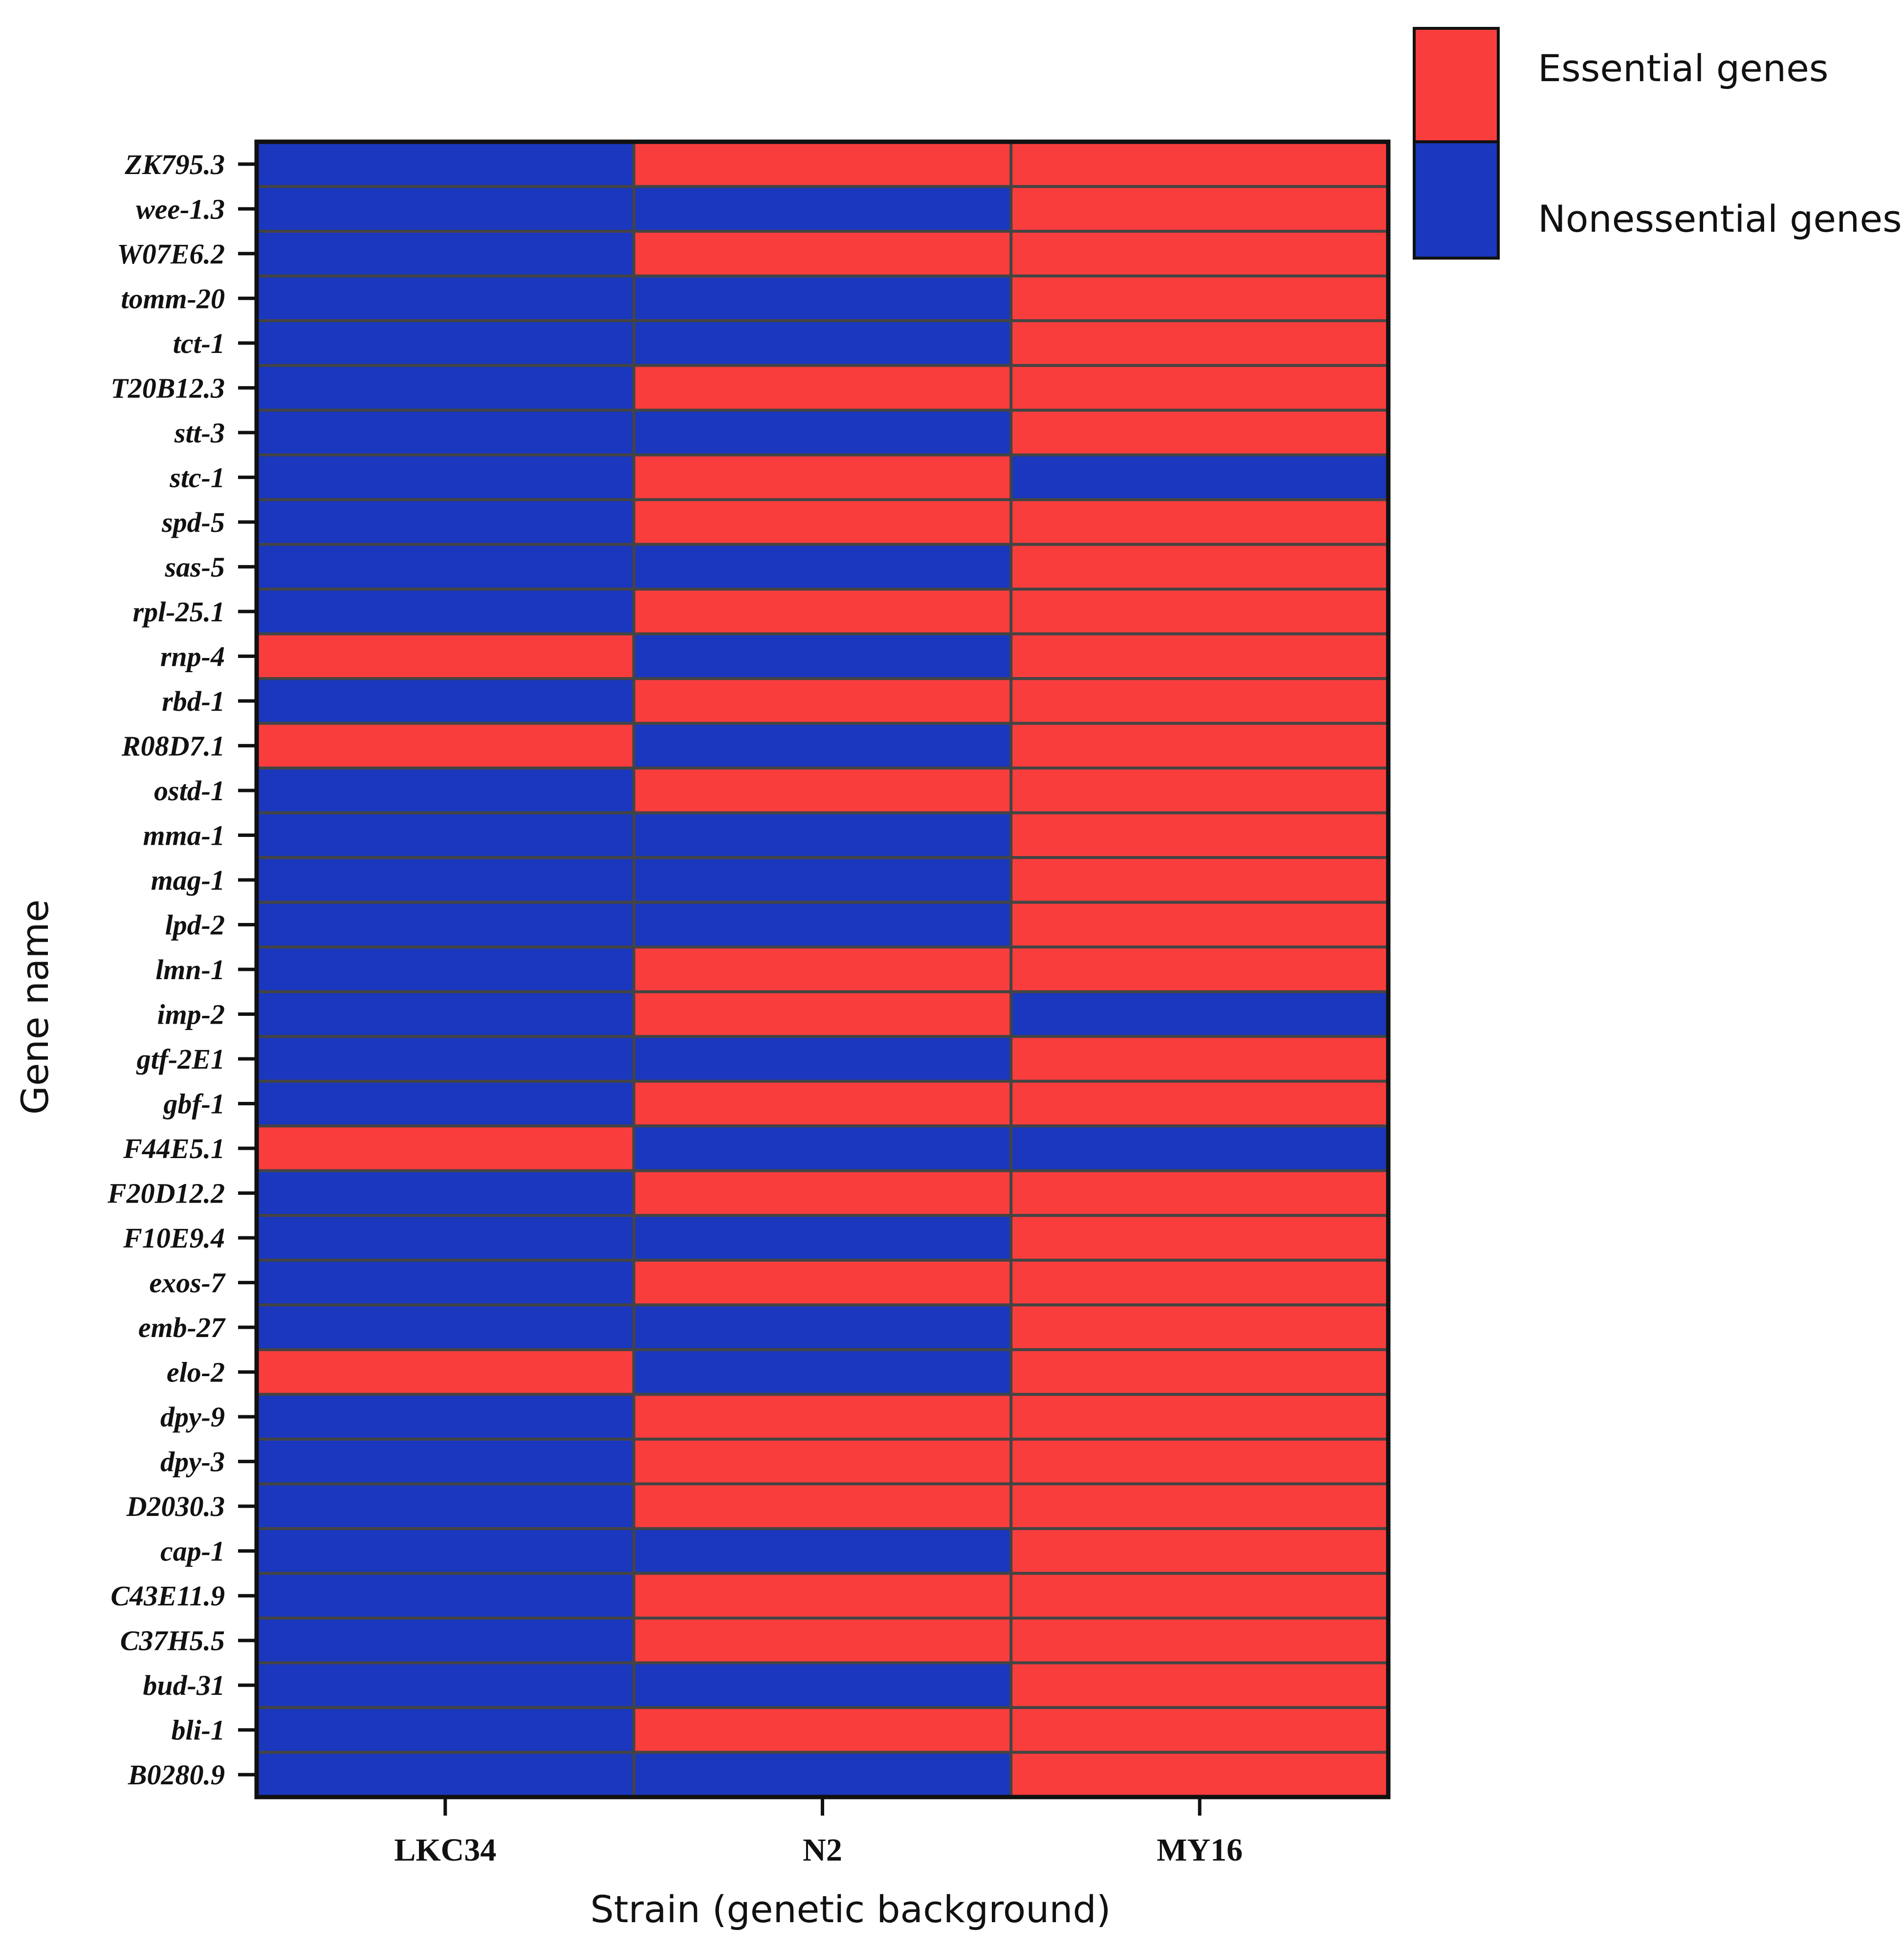 The width and height of the screenshot is (1904, 1952). Describe the element at coordinates (851, 1909) in the screenshot. I see `x-axis-title: Strain (genetic background)` at that location.